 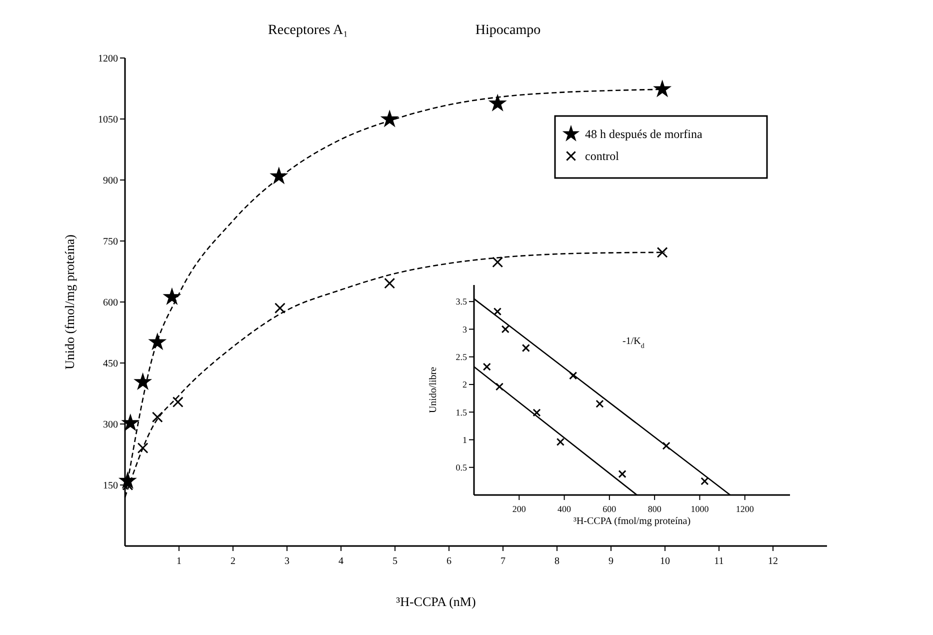 I want to click on x-tick-label: 7, so click(x=503, y=561).